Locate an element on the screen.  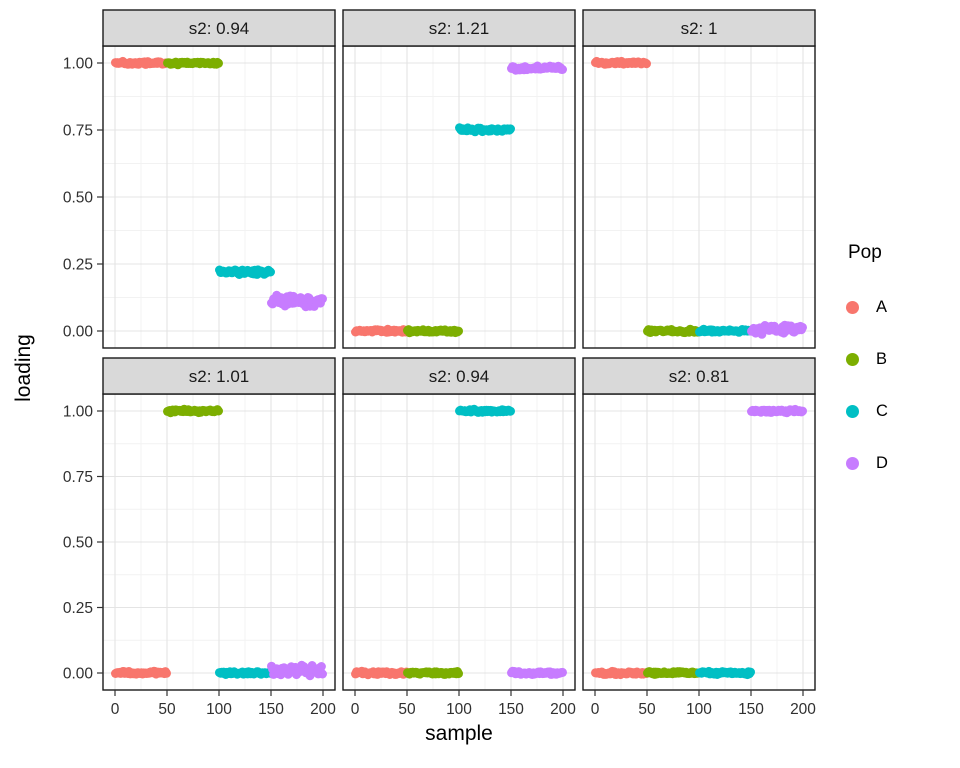
facet-strip-label: s2: 1.01 is located at coordinates (219, 376).